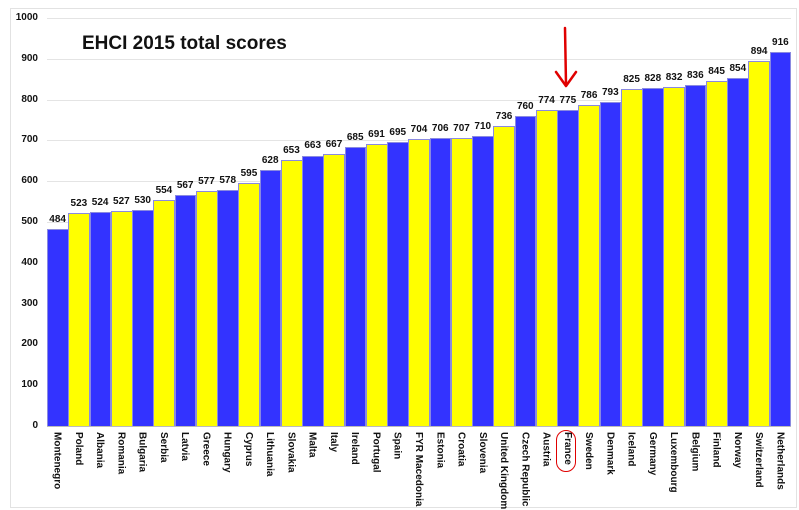  What do you see at coordinates (100, 203) in the screenshot?
I see `data-label: 524` at bounding box center [100, 203].